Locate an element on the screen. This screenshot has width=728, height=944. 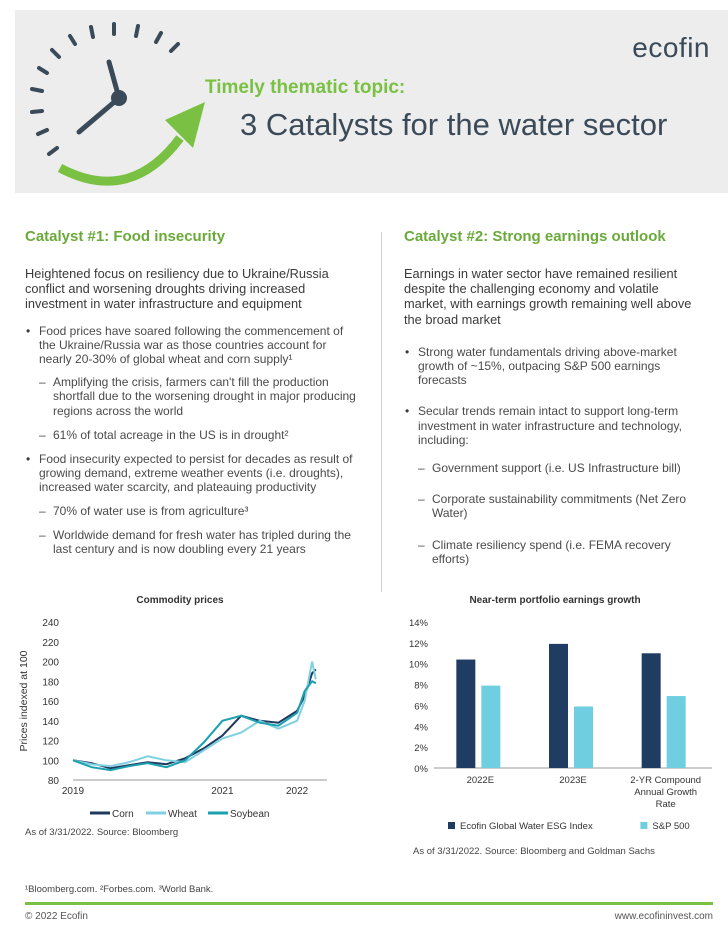
x-tick-label: Rate is located at coordinates (666, 804).